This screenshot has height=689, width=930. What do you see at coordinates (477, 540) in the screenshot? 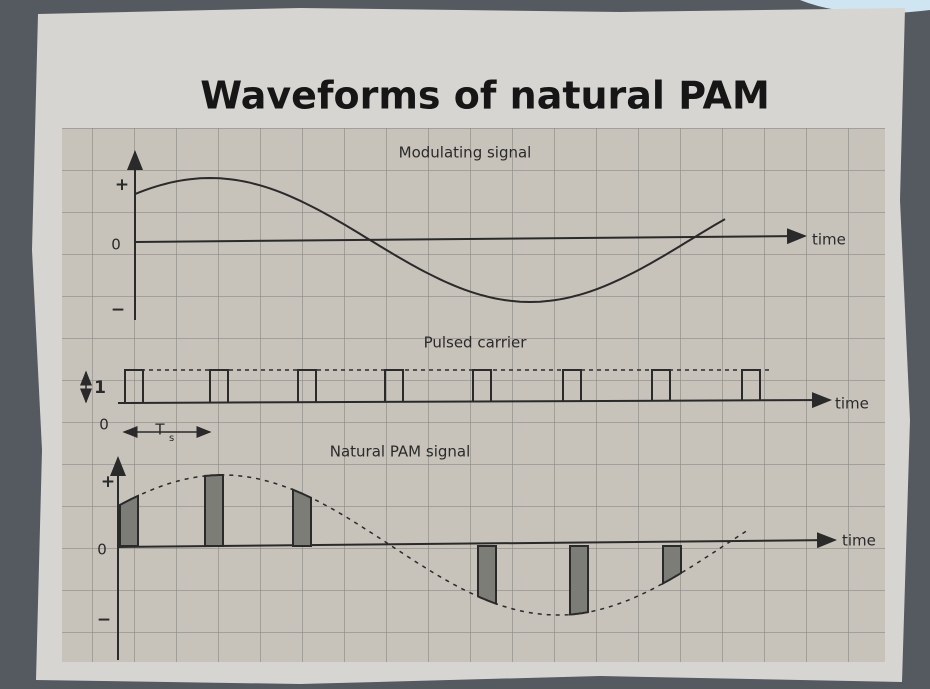
I see `x-axis` at bounding box center [477, 540].